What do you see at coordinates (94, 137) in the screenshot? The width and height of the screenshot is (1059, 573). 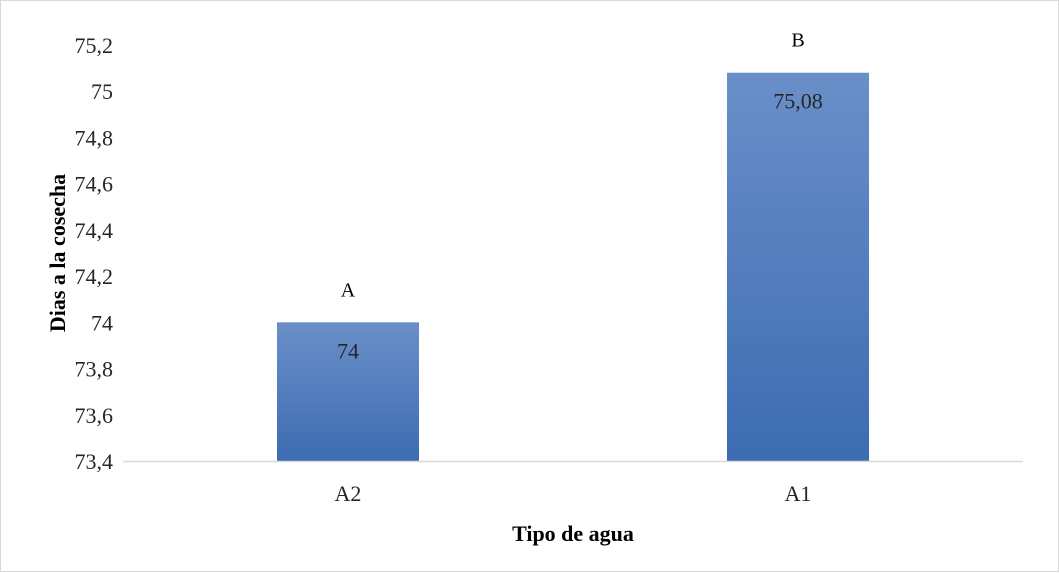 I see `y-tick-label: 74,8` at bounding box center [94, 137].